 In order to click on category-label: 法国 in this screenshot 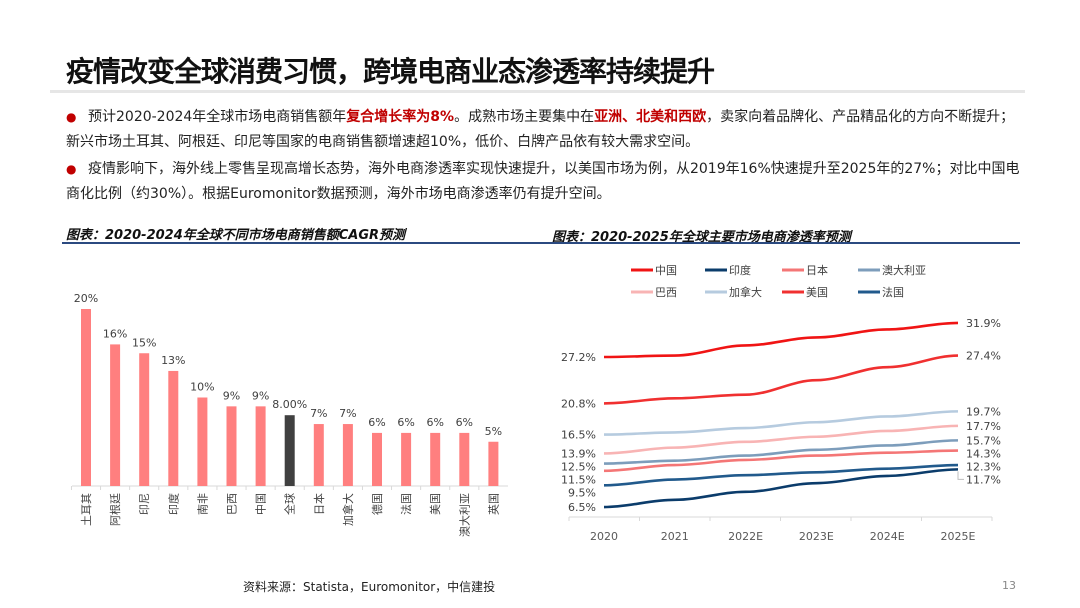, I will do `click(406, 504)`.